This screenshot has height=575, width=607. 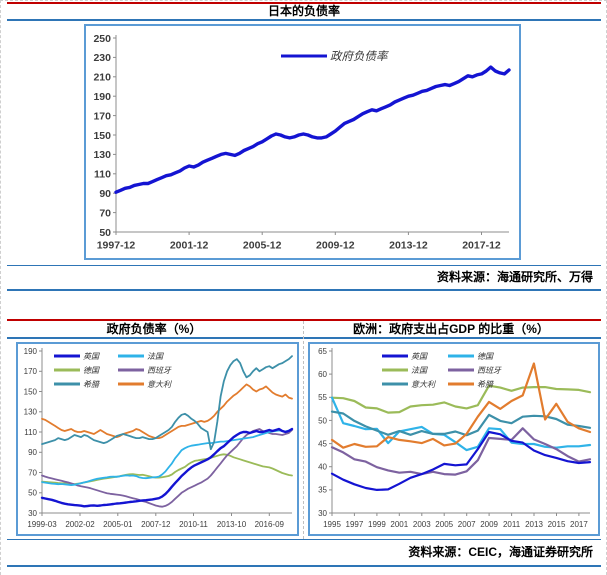 I want to click on source-line-japan: 资料来源：海通研究所、万得, so click(x=304, y=278).